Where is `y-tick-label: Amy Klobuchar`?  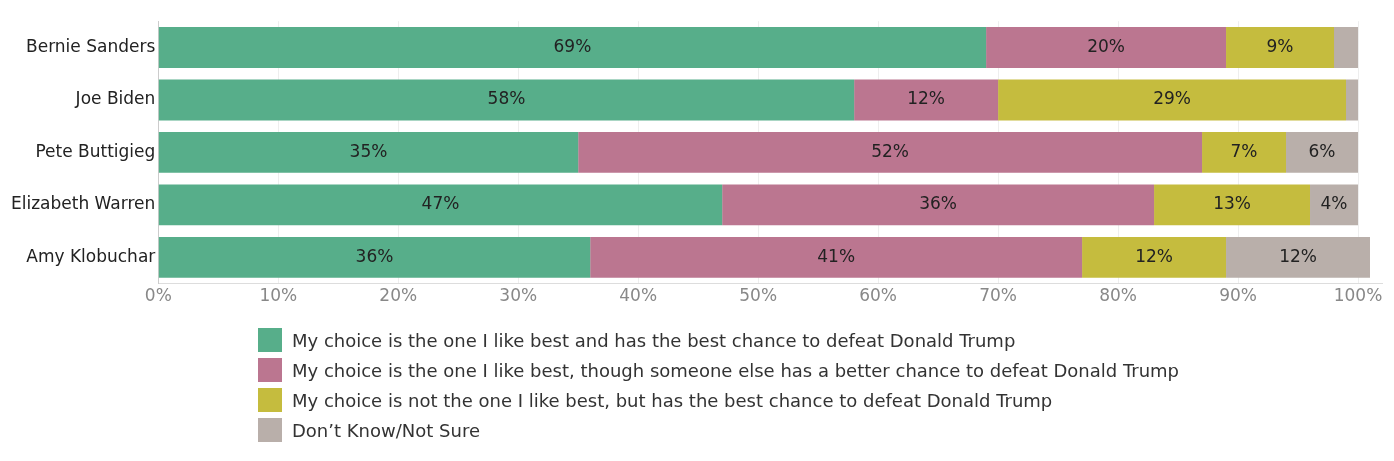 y-tick-label: Amy Klobuchar is located at coordinates (91, 255).